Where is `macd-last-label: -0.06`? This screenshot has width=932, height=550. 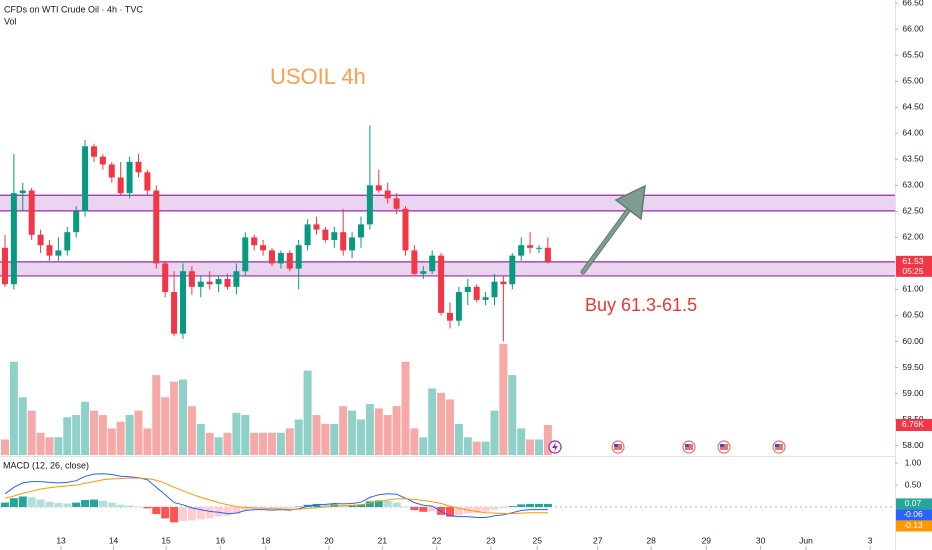 macd-last-label: -0.06 is located at coordinates (913, 514).